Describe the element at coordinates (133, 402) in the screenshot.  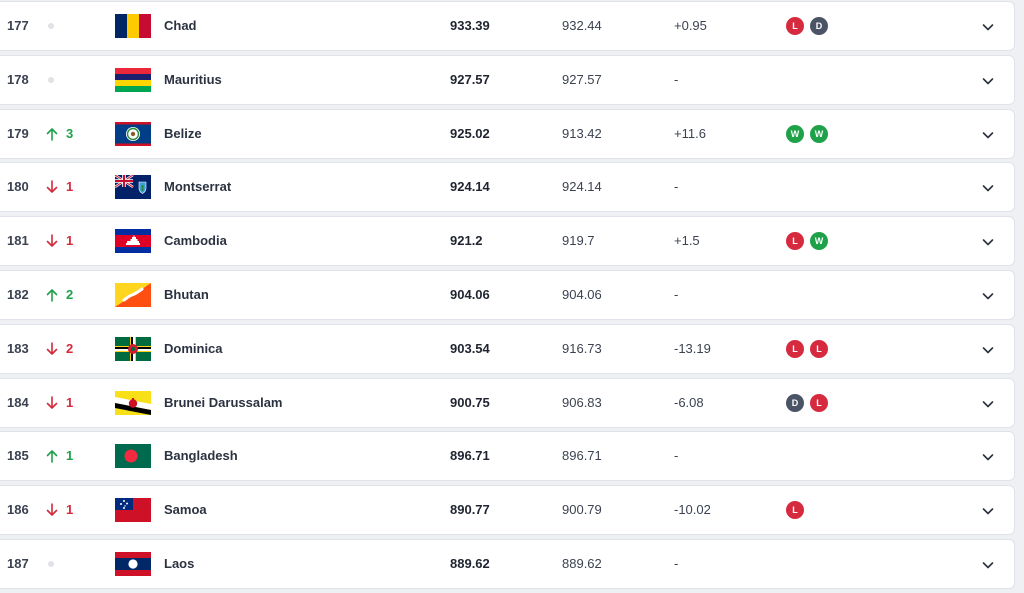
I see `brunei-flag-icon` at that location.